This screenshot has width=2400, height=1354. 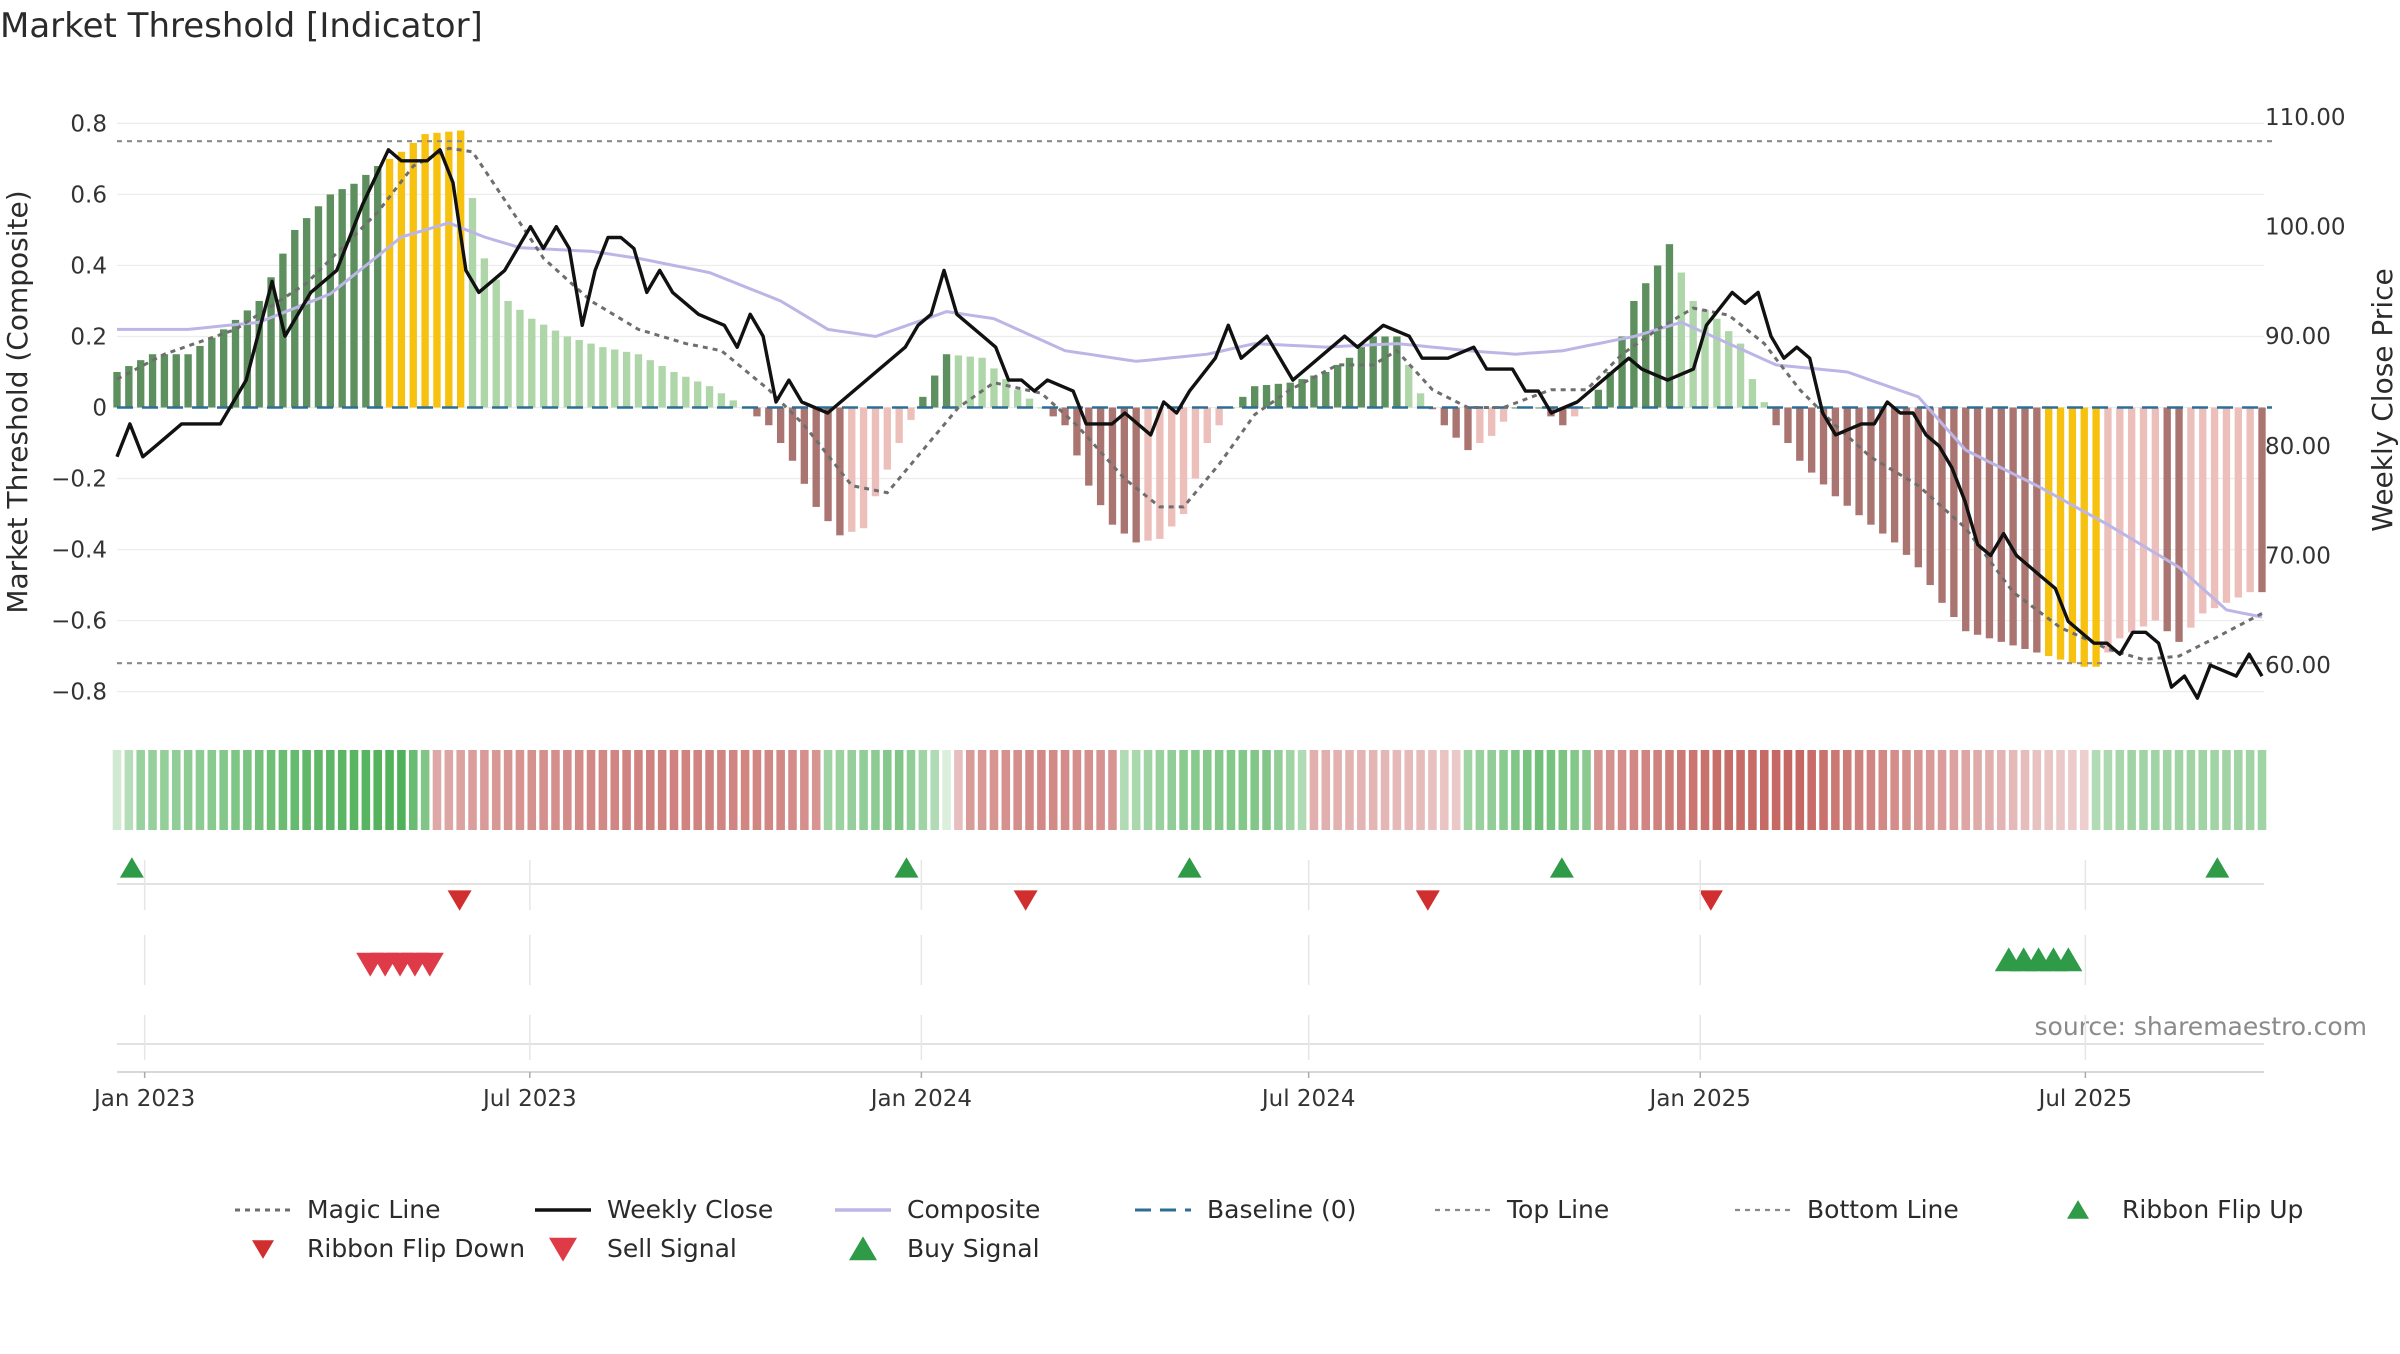 I want to click on y2-tick-label: 60.00, so click(x=2298, y=666).